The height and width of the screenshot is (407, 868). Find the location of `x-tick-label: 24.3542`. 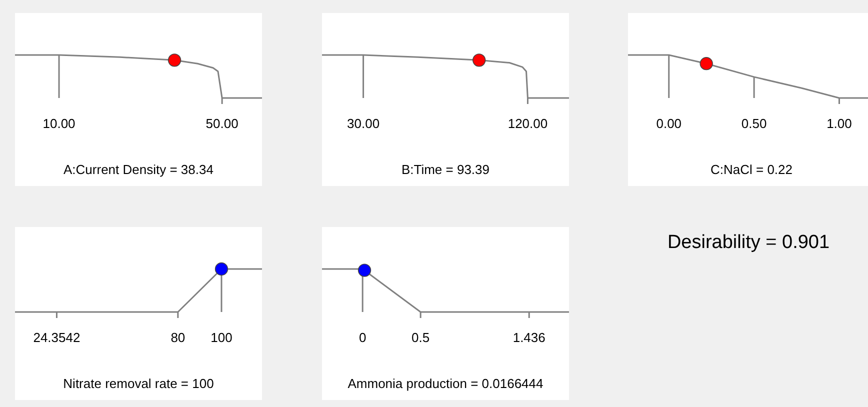

x-tick-label: 24.3542 is located at coordinates (56, 337).